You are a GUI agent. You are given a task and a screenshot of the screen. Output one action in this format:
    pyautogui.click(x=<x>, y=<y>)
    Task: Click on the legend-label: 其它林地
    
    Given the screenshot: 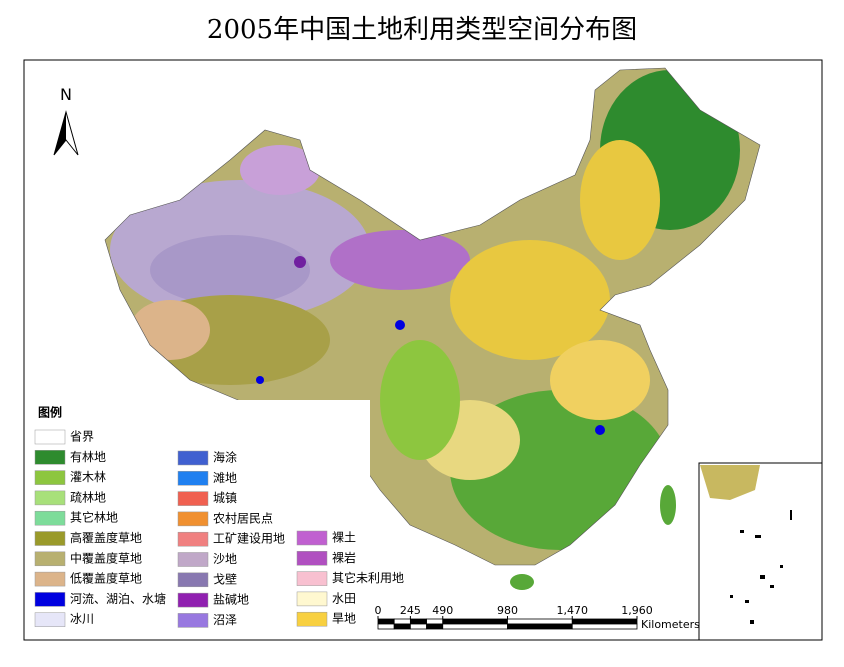 What is the action you would take?
    pyautogui.click(x=94, y=517)
    